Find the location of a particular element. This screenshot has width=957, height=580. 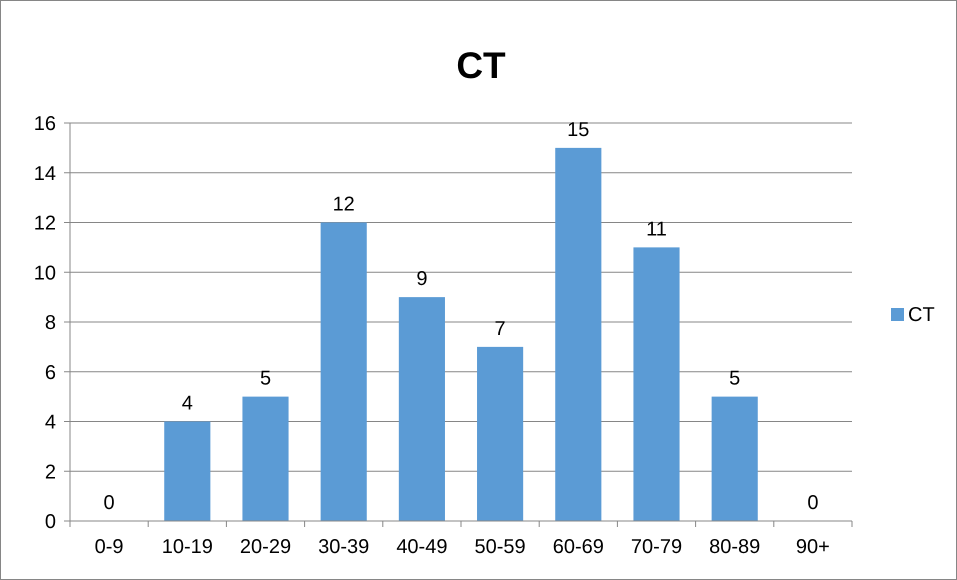

x-tick-label: 30-39 is located at coordinates (344, 547).